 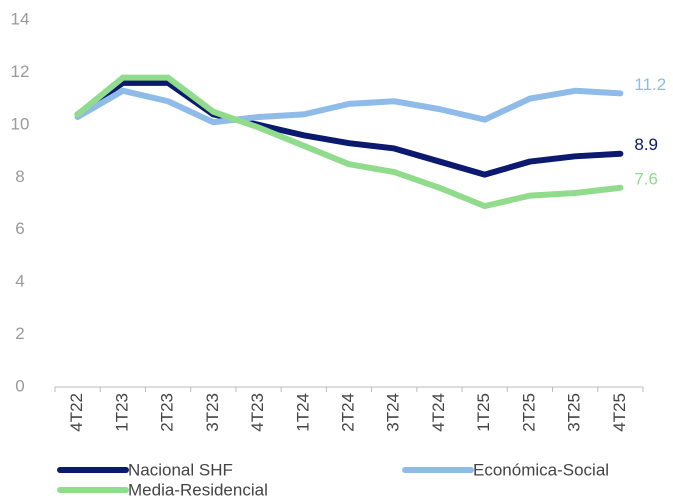 I want to click on x-tick-label: 2T23, so click(x=167, y=412).